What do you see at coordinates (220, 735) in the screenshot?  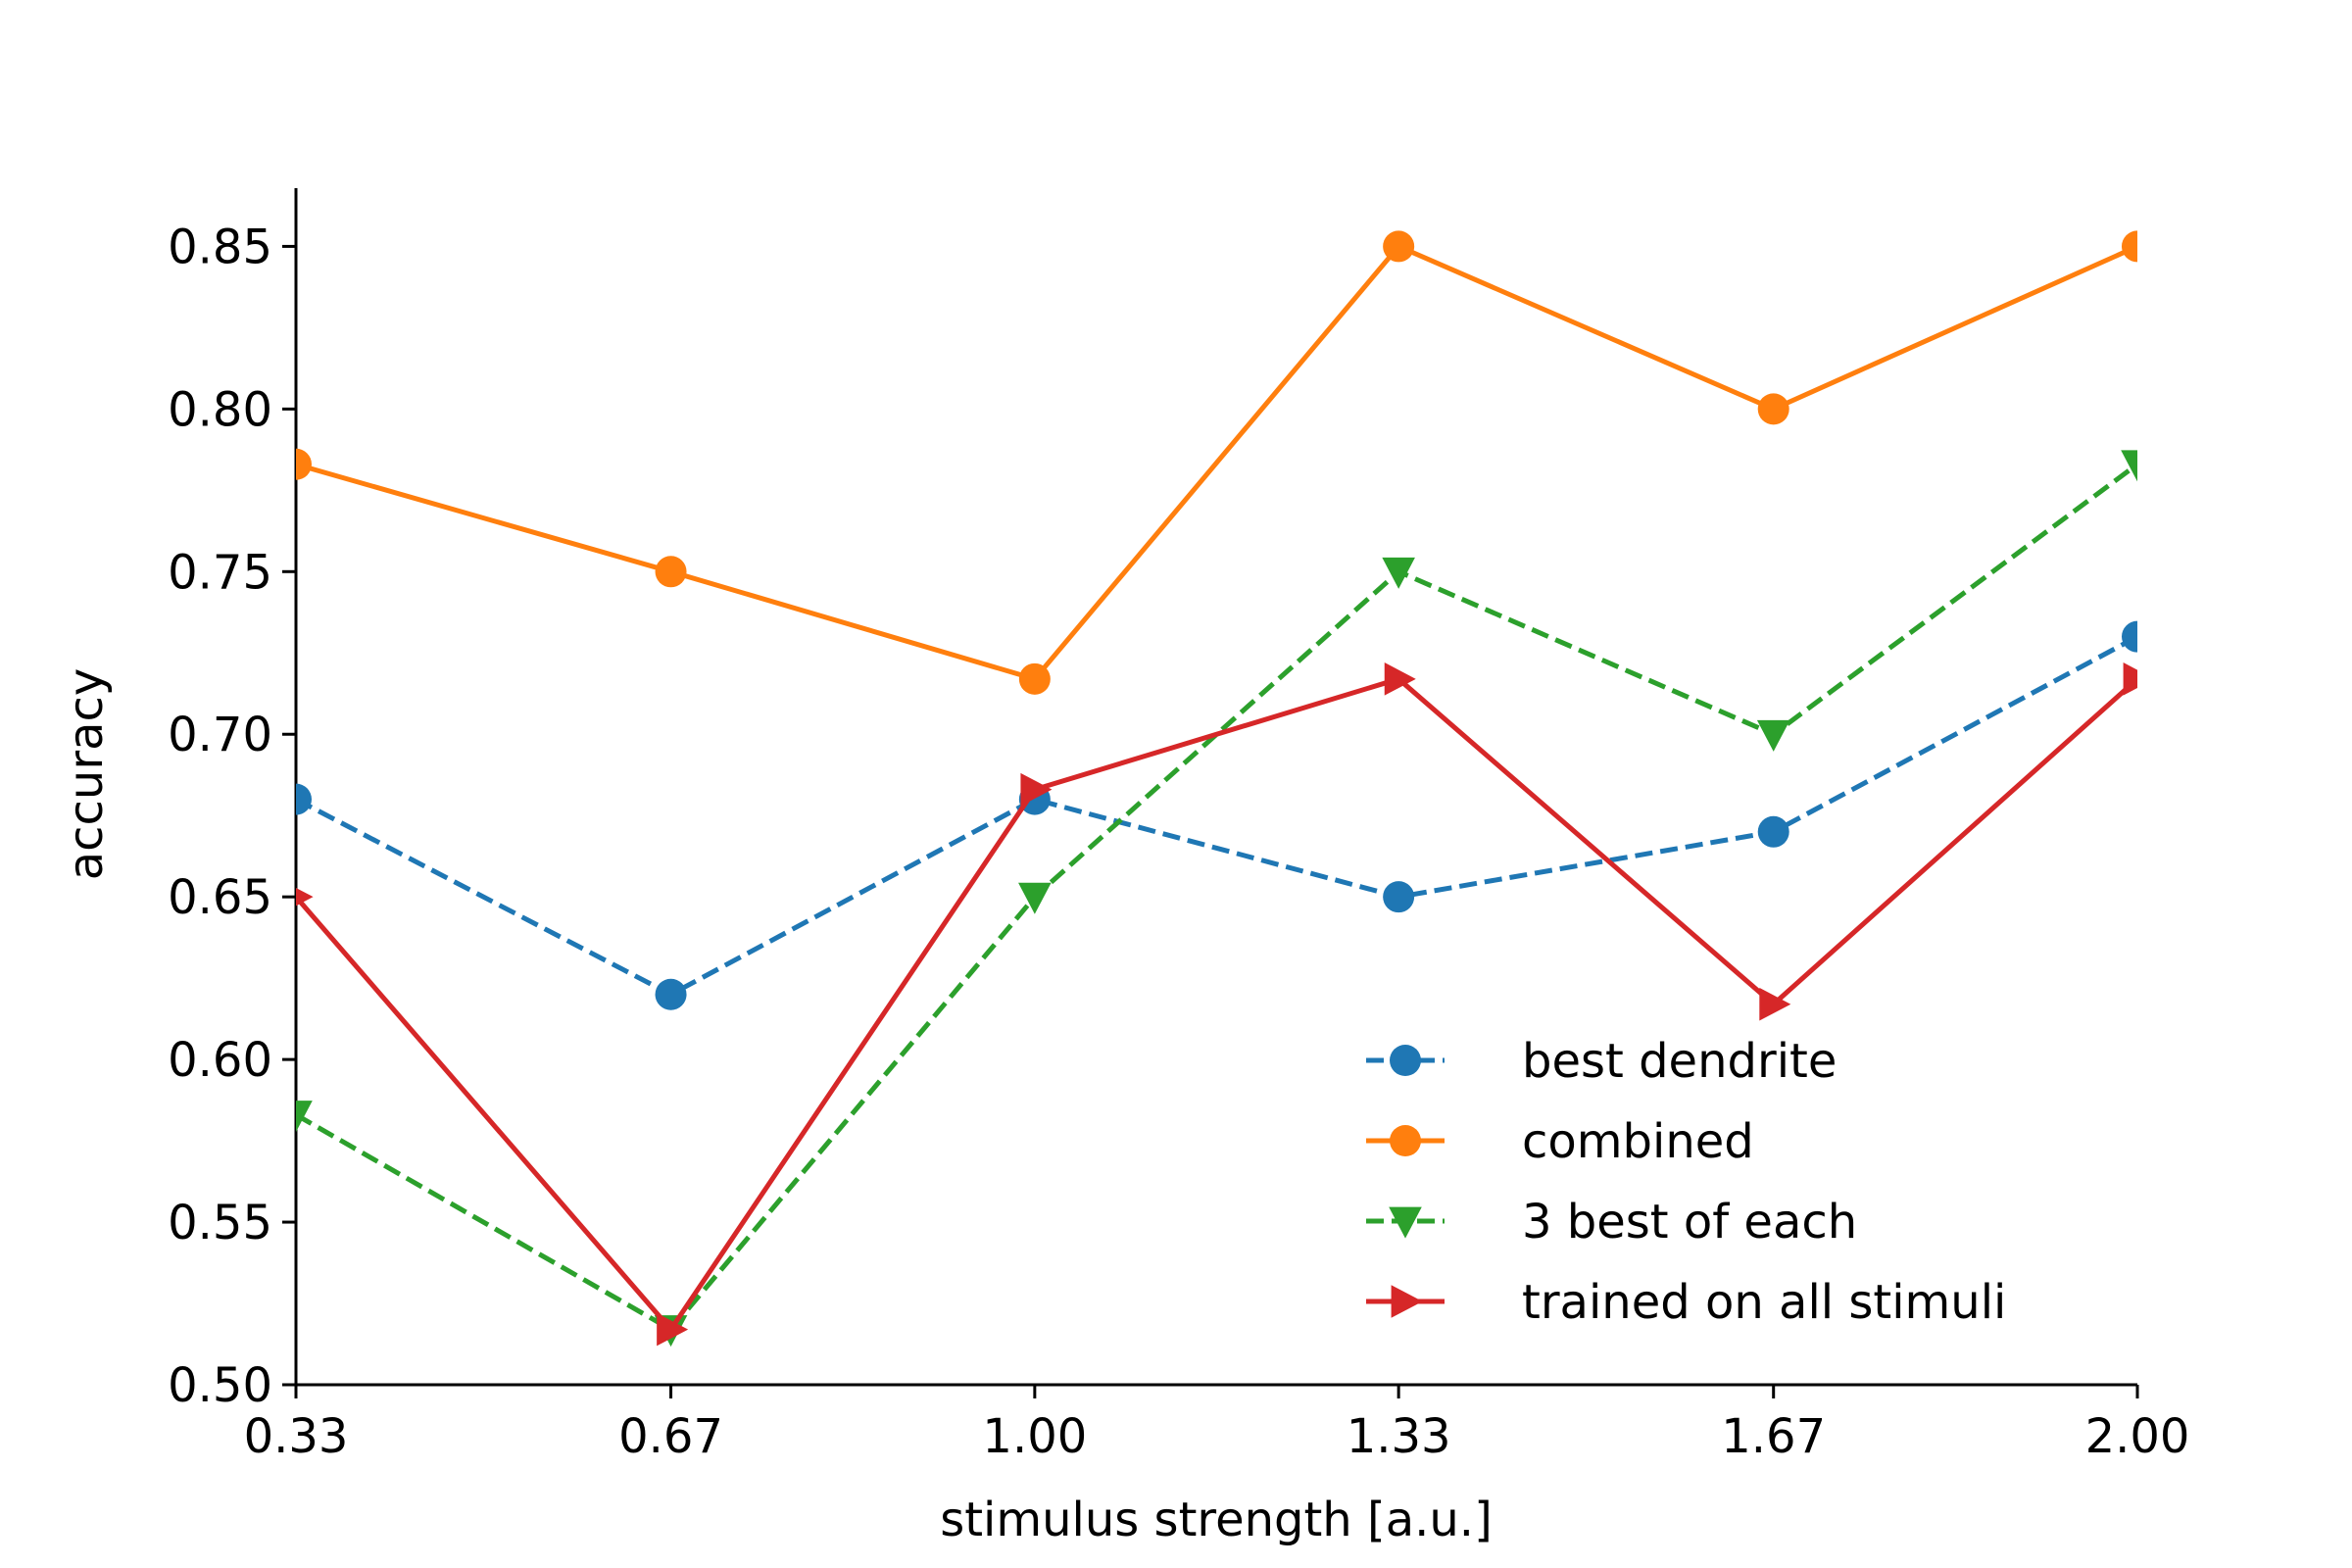 I see `y-tick-label: 0.70` at bounding box center [220, 735].